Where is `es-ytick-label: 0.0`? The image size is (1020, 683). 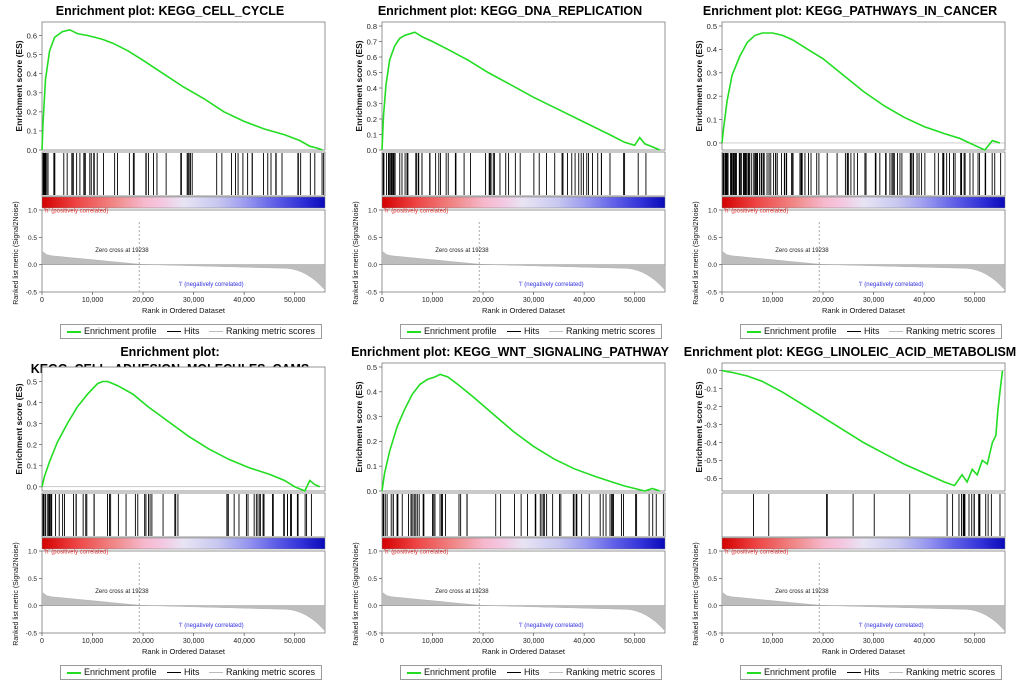 es-ytick-label: 0.0 is located at coordinates (32, 487).